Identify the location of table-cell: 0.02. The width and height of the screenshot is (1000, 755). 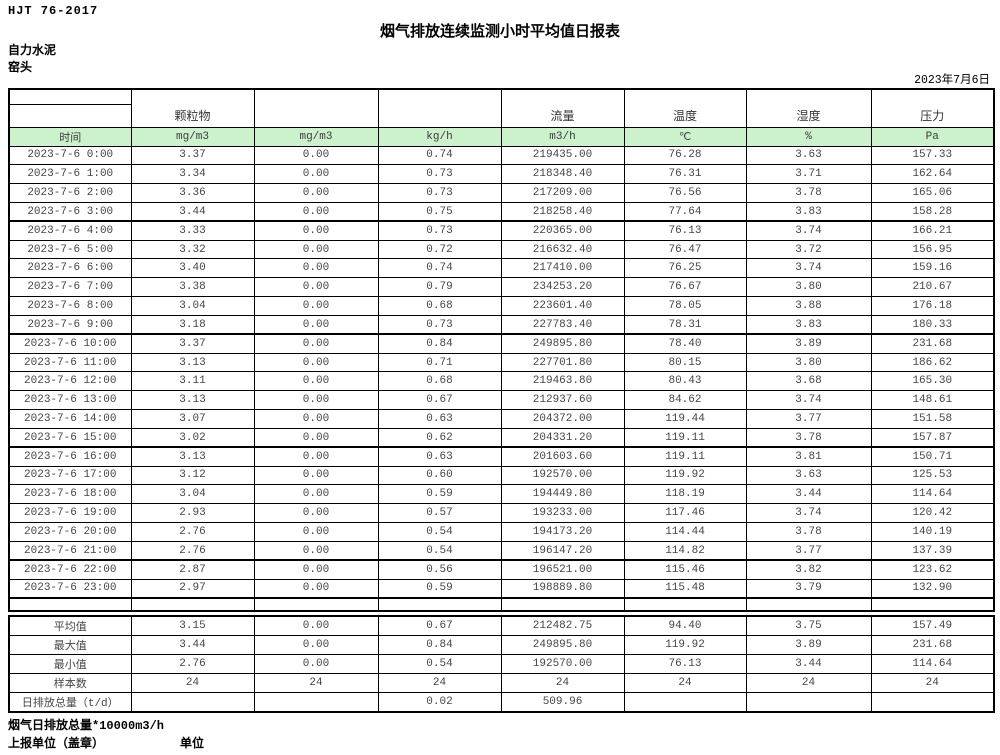
(439, 702).